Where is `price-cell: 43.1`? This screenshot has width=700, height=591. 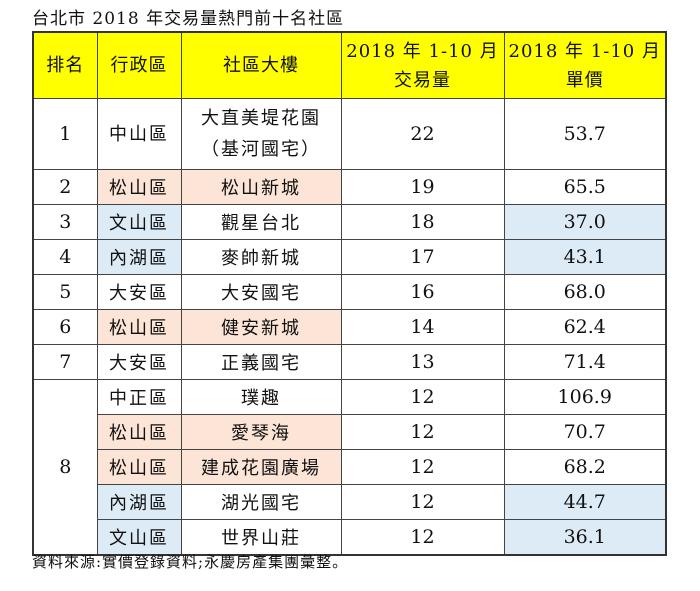
price-cell: 43.1 is located at coordinates (585, 257).